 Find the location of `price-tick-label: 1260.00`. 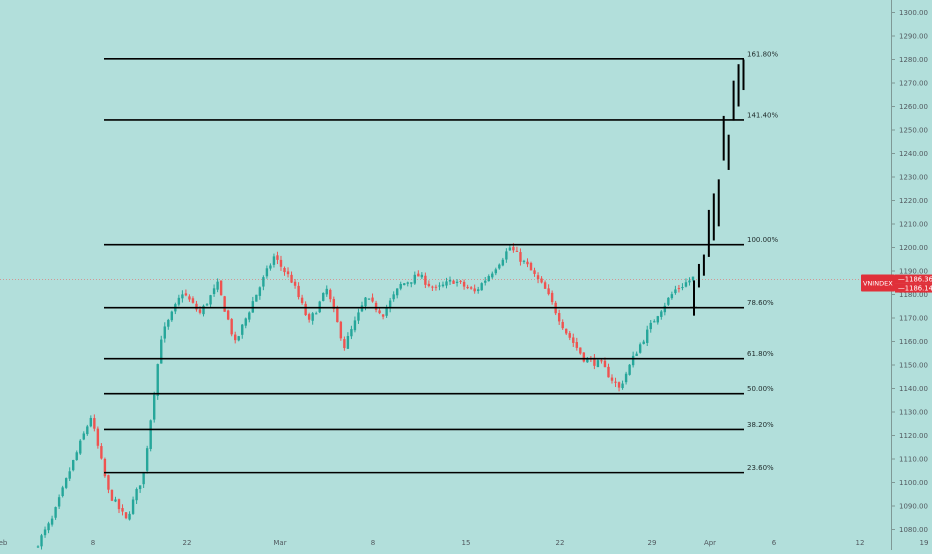

price-tick-label: 1260.00 is located at coordinates (913, 107).